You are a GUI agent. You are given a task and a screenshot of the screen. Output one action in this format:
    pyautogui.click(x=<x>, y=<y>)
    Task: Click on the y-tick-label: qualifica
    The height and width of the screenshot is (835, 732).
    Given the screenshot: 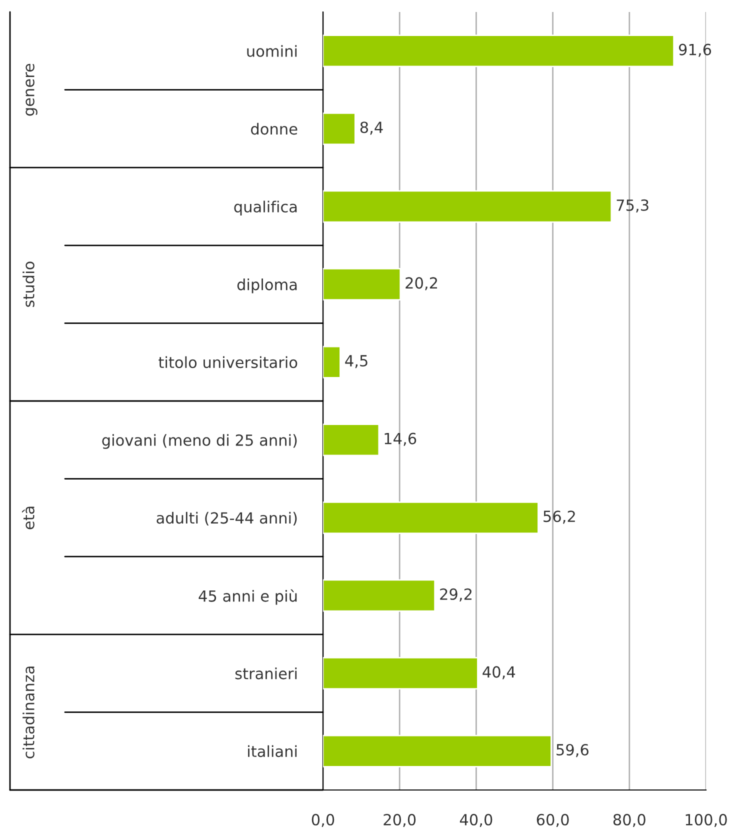 What is the action you would take?
    pyautogui.click(x=265, y=208)
    